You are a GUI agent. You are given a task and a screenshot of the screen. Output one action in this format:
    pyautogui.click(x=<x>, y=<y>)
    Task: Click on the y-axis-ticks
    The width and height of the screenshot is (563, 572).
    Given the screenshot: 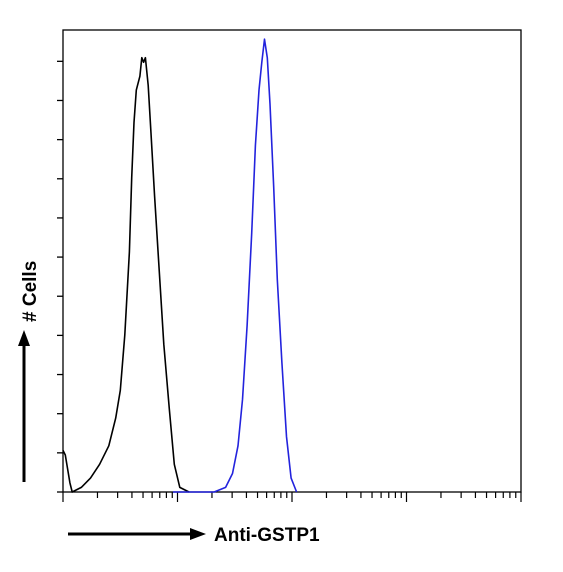 What is the action you would take?
    pyautogui.click(x=60, y=276)
    